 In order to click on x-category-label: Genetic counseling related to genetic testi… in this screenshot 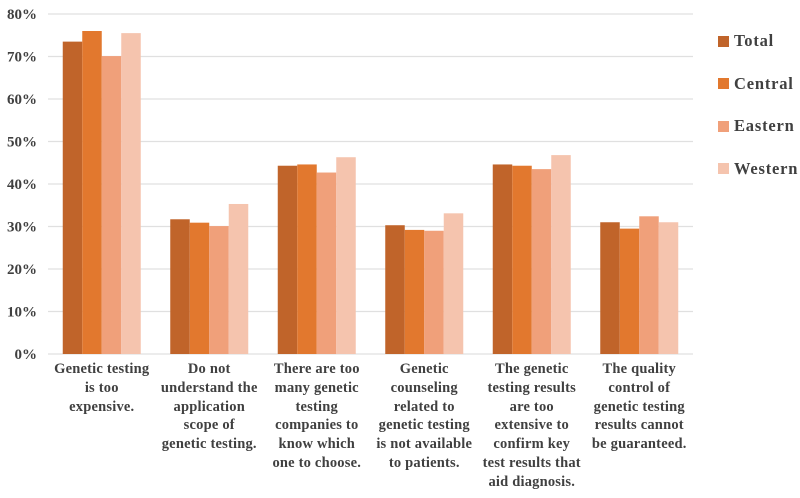, I will do `click(424, 416)`.